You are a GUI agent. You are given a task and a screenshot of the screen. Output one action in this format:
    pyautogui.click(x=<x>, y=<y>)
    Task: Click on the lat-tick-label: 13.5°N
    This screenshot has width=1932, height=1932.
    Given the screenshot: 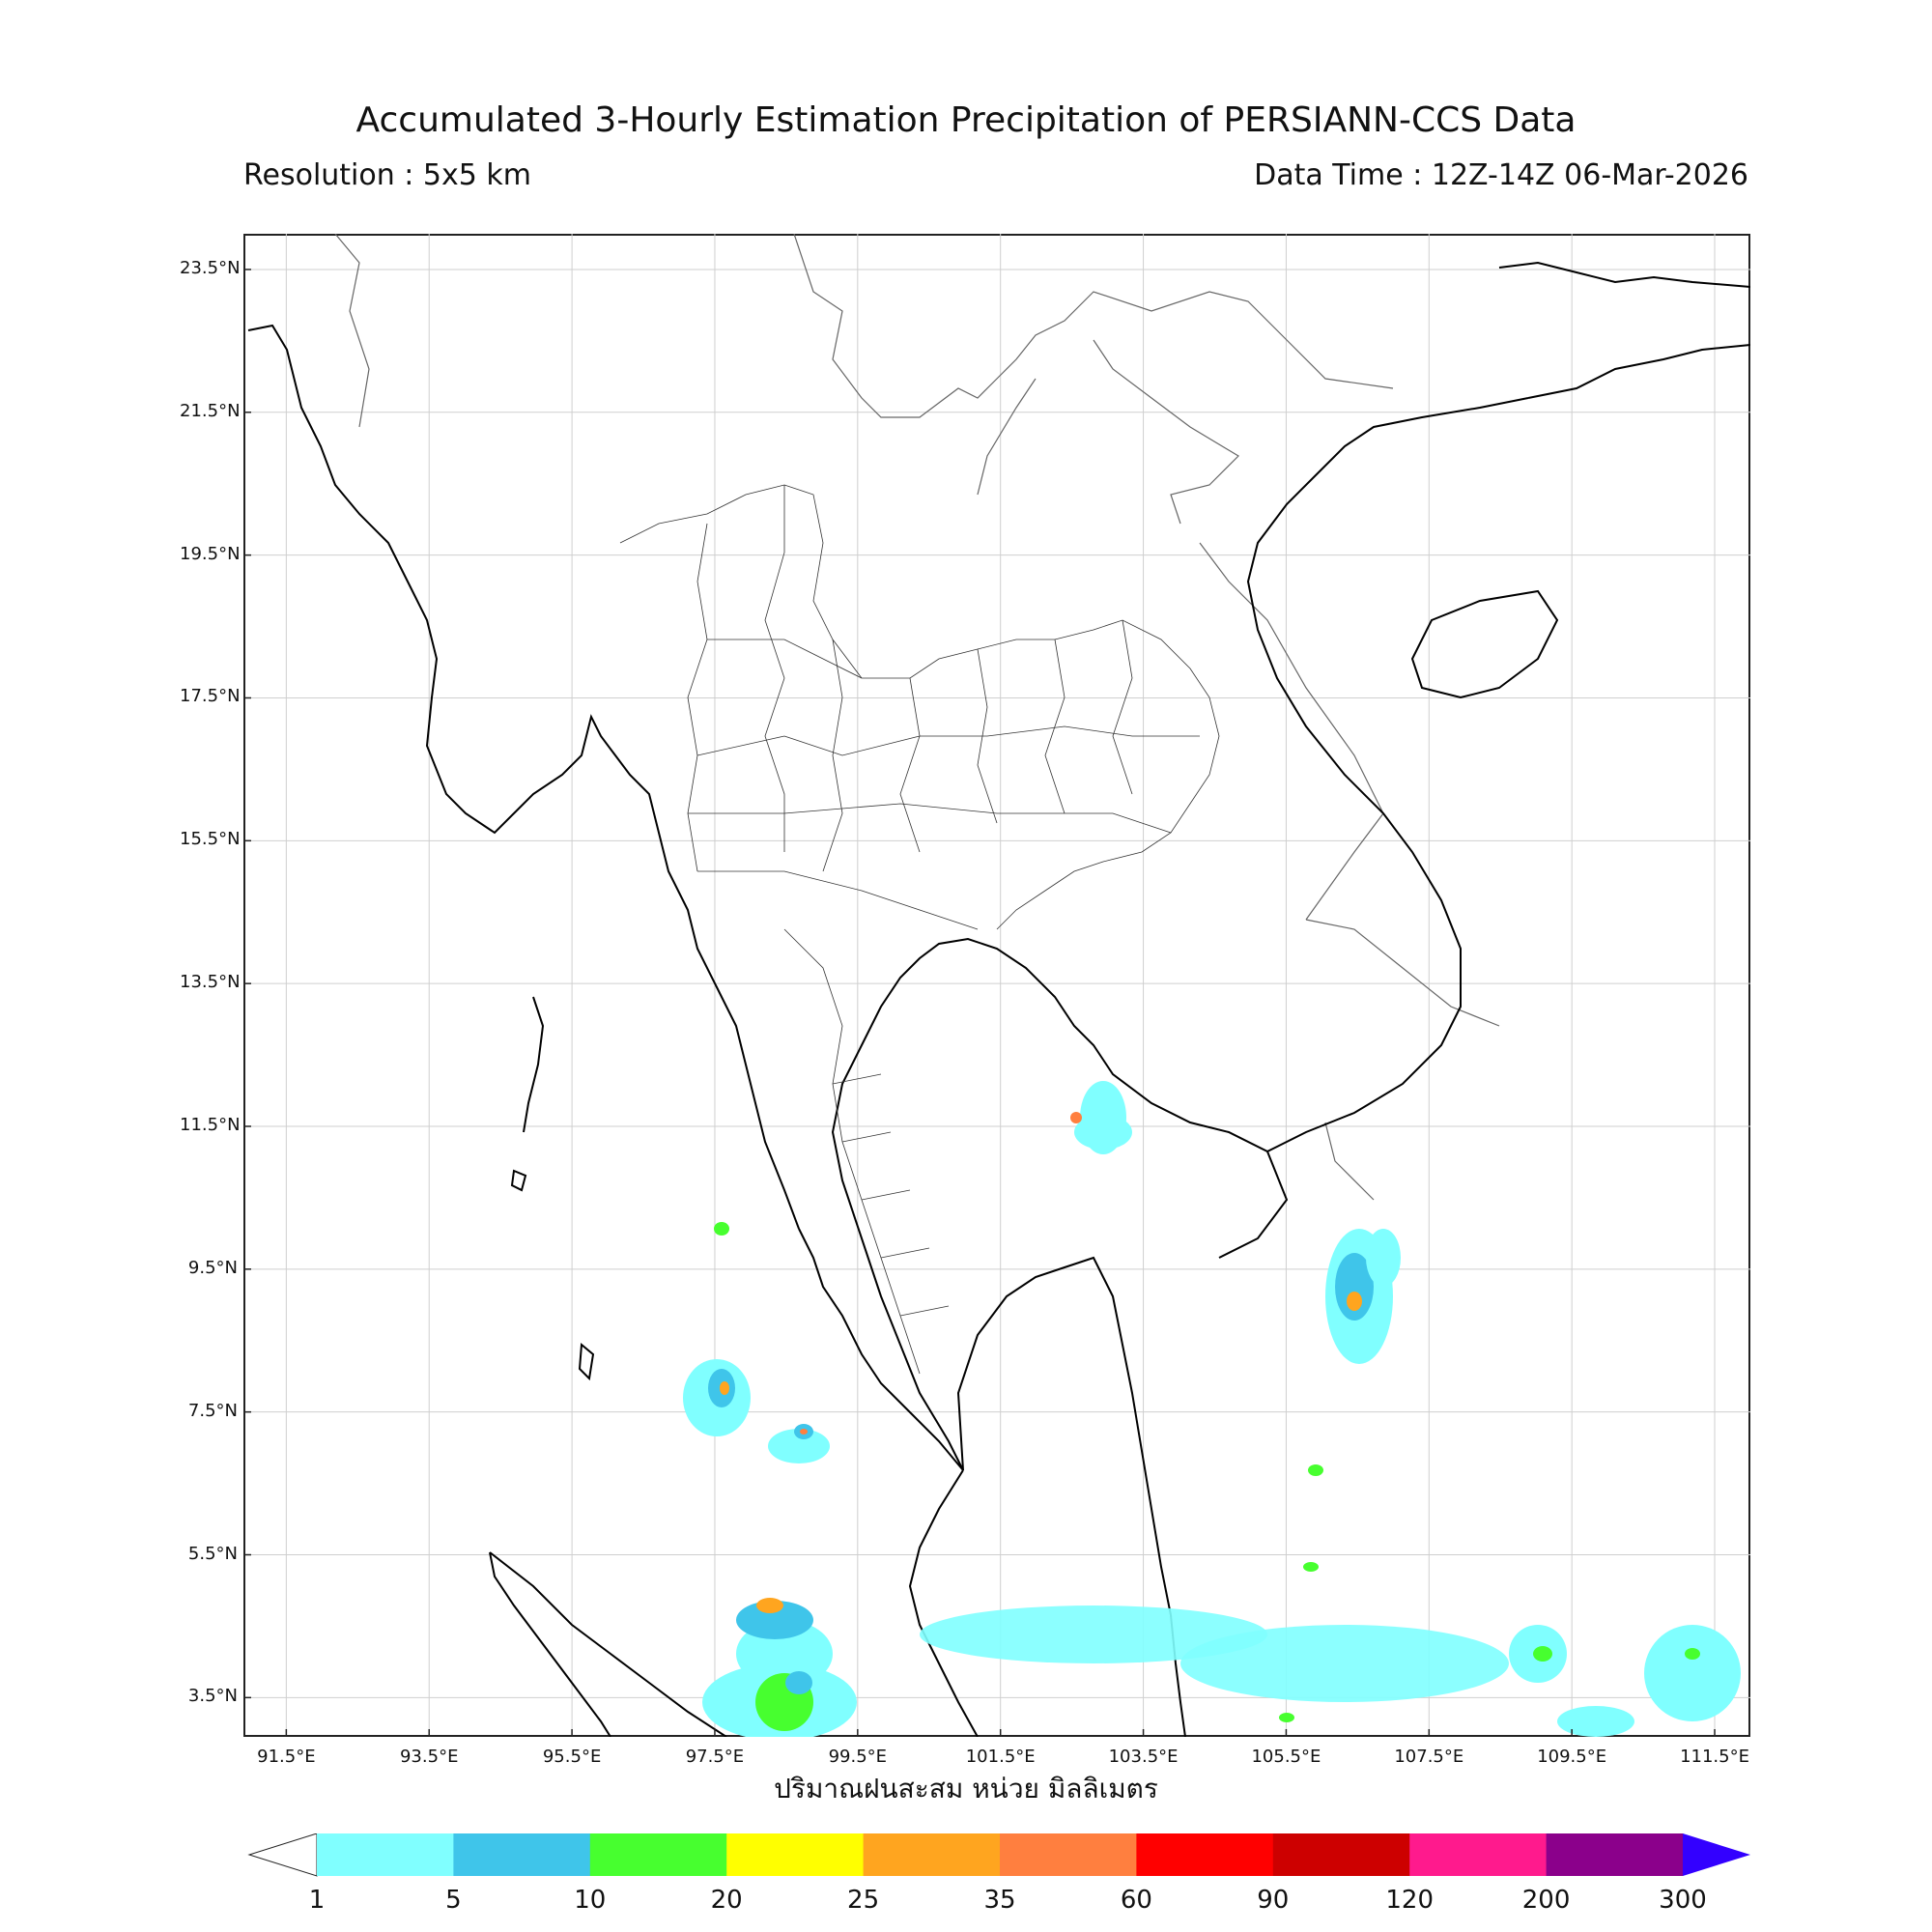 What is the action you would take?
    pyautogui.click(x=210, y=982)
    